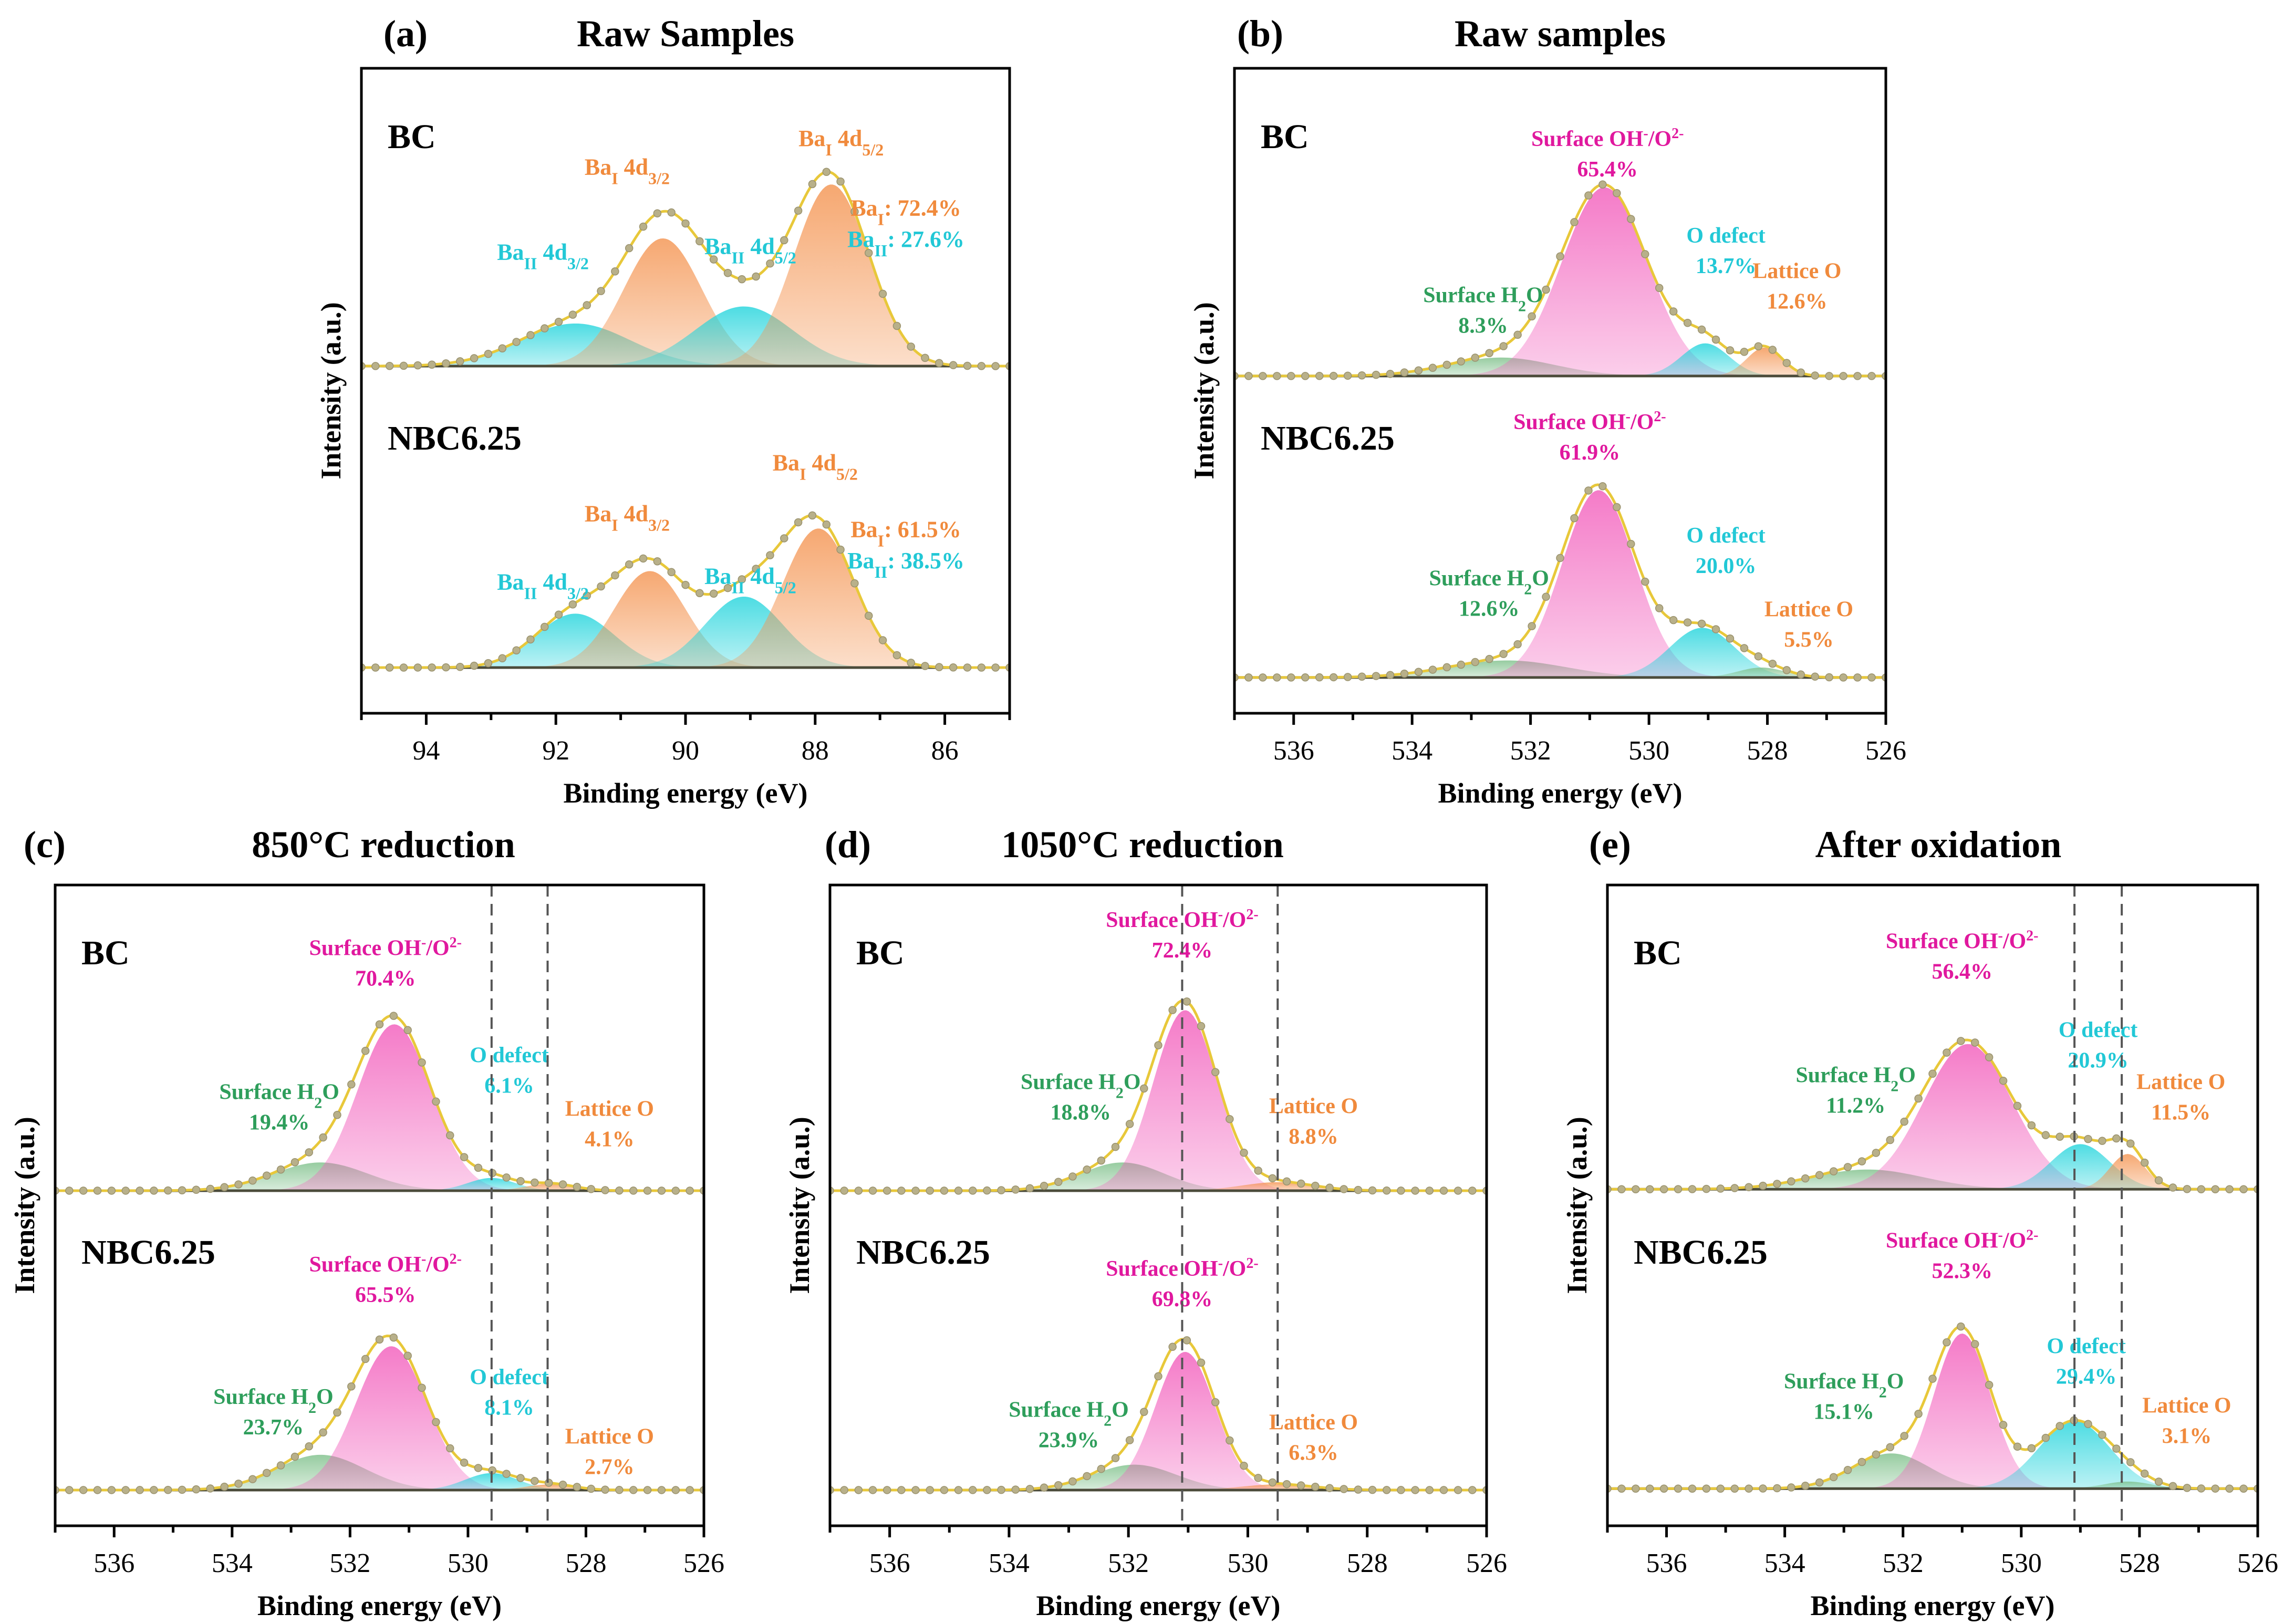 This screenshot has height=1624, width=2284. I want to click on peak-percentage: 4.1%, so click(610, 1140).